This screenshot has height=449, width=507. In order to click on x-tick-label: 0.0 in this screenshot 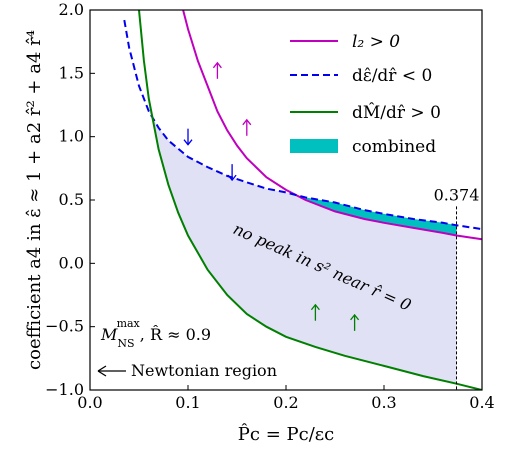, I will do `click(89, 402)`.